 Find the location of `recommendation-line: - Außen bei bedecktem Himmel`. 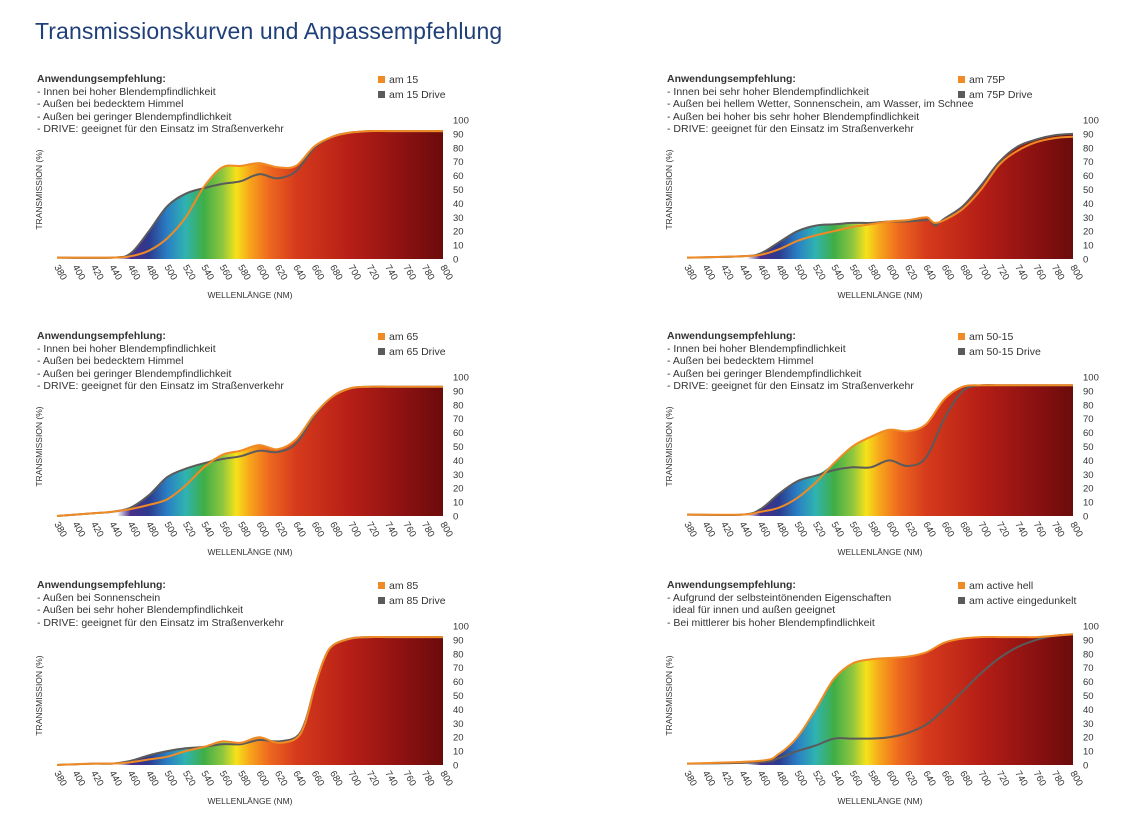

recommendation-line: - Außen bei bedecktem Himmel is located at coordinates (110, 361).